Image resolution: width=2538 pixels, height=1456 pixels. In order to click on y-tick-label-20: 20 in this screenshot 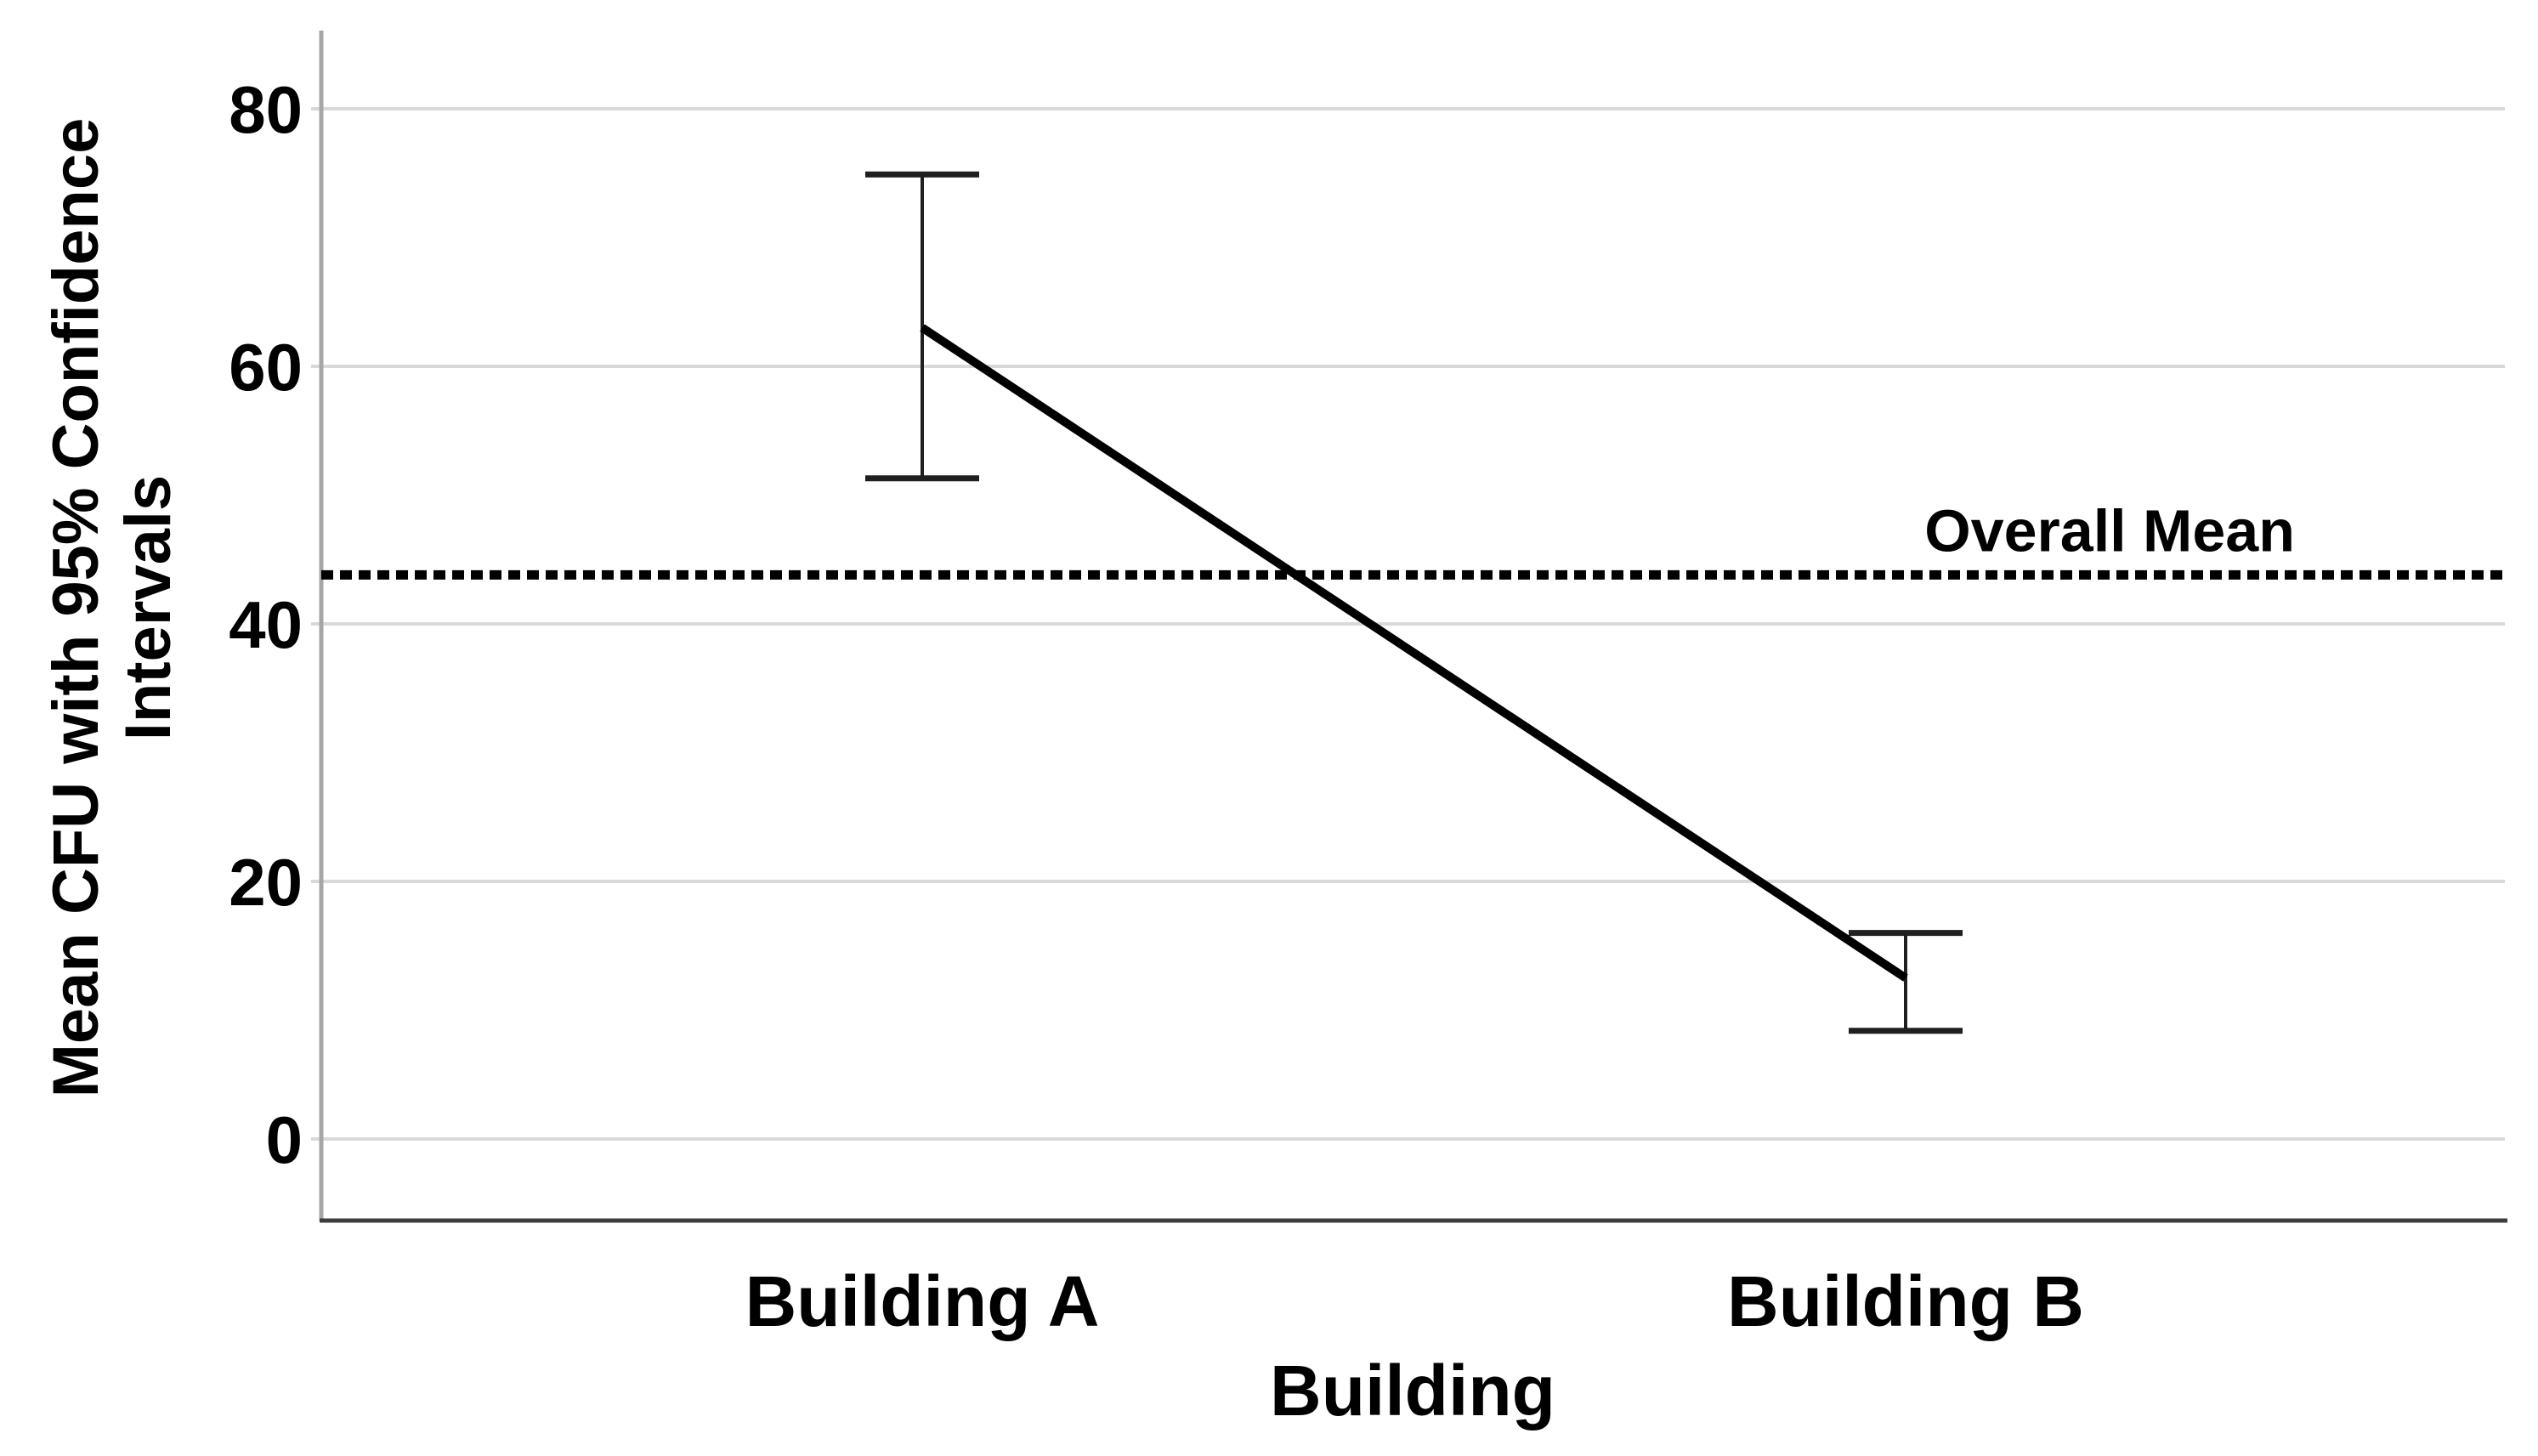, I will do `click(266, 882)`.